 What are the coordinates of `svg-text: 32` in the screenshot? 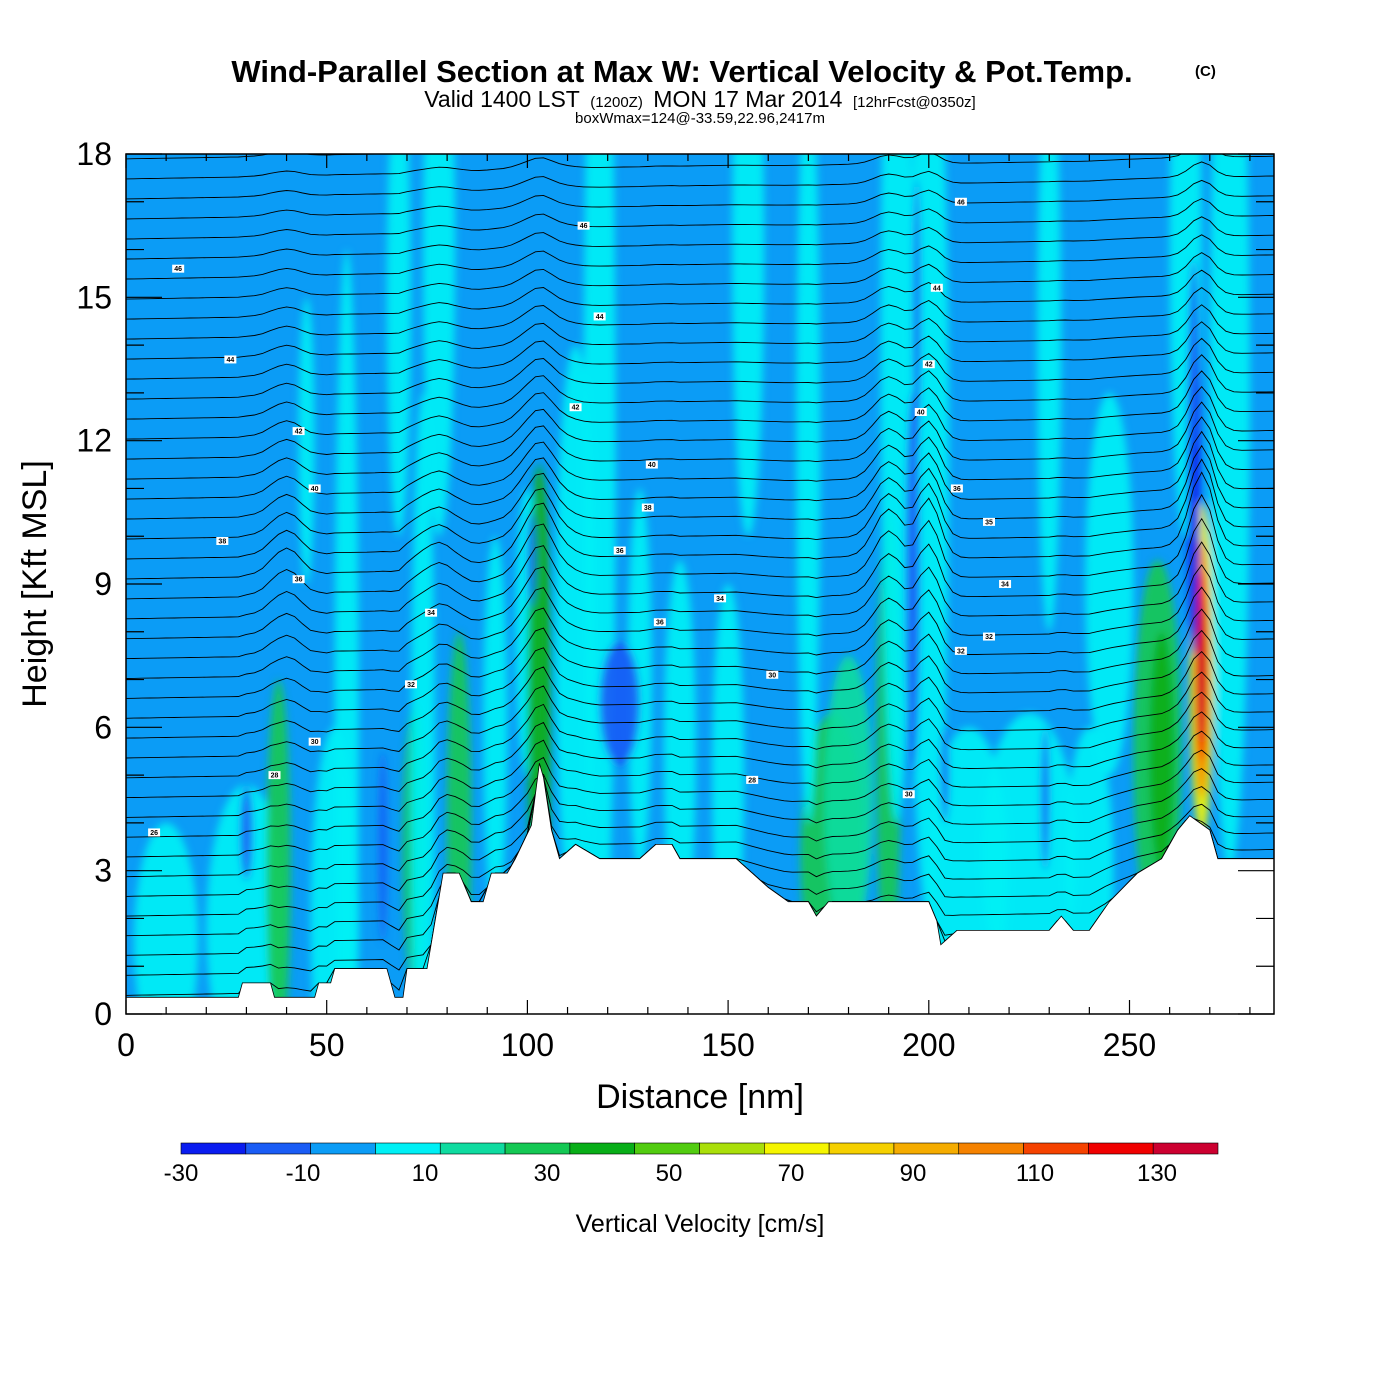 It's located at (411, 685).